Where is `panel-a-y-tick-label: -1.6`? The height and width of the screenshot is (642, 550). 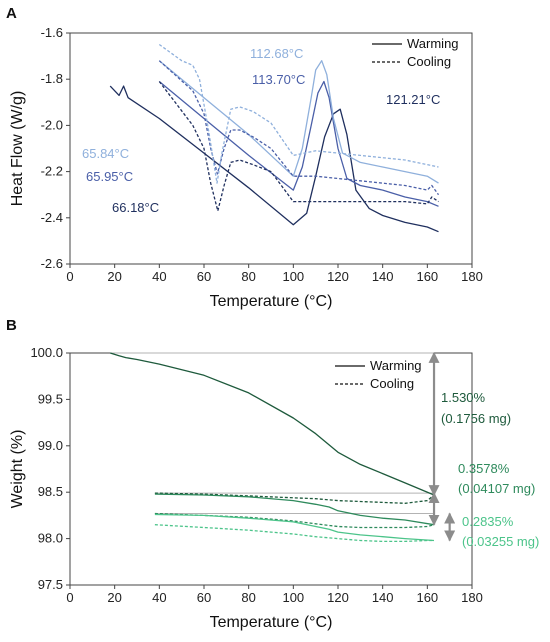 panel-a-y-tick-label: -1.6 is located at coordinates (52, 32).